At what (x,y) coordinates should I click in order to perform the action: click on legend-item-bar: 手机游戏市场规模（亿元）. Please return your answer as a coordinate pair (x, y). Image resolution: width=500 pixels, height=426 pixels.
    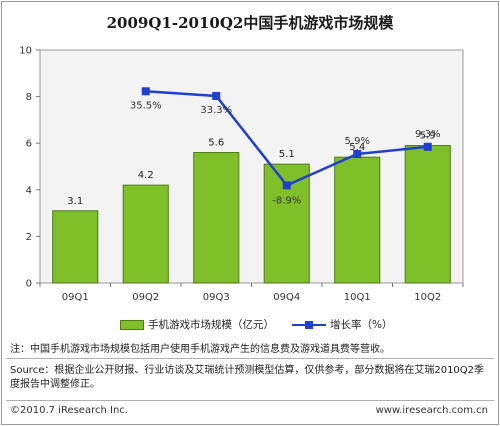
    Looking at the image, I should click on (197, 324).